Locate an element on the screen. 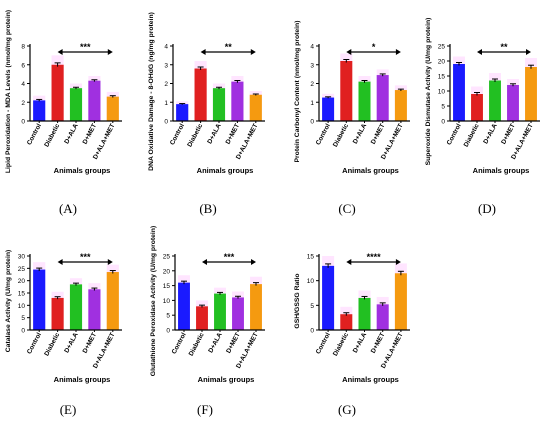 This screenshot has width=550, height=427. y-tick-label: 8 is located at coordinates (23, 47).